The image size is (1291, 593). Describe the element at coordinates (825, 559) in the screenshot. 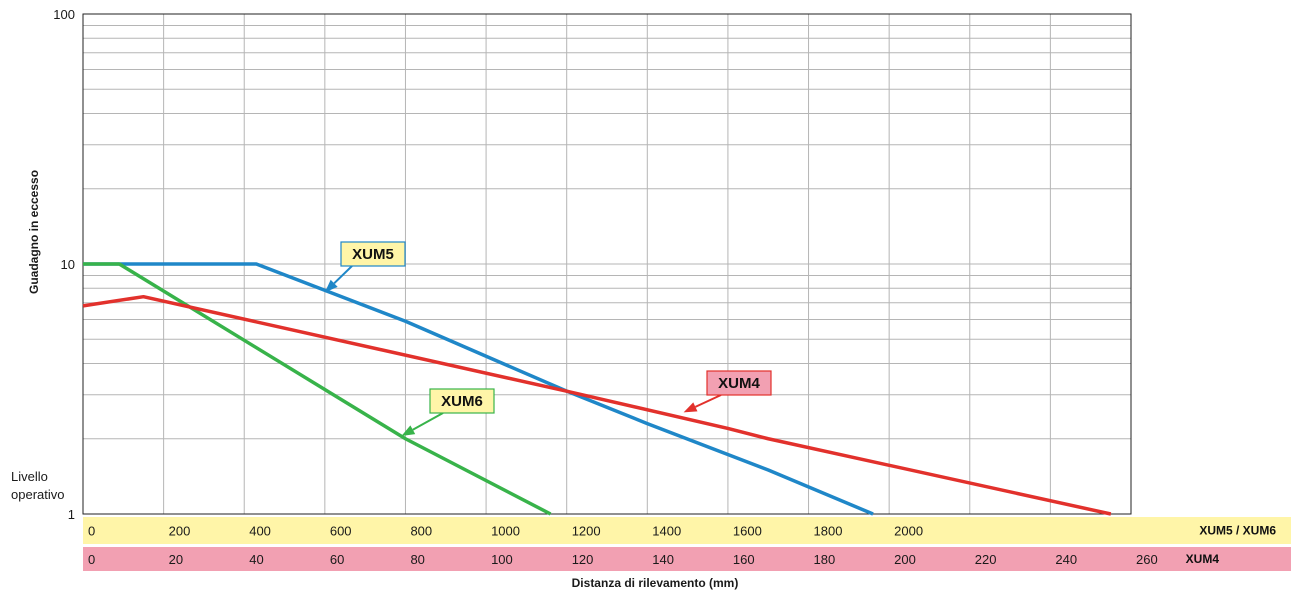

I see `x-tick-label: 180` at that location.